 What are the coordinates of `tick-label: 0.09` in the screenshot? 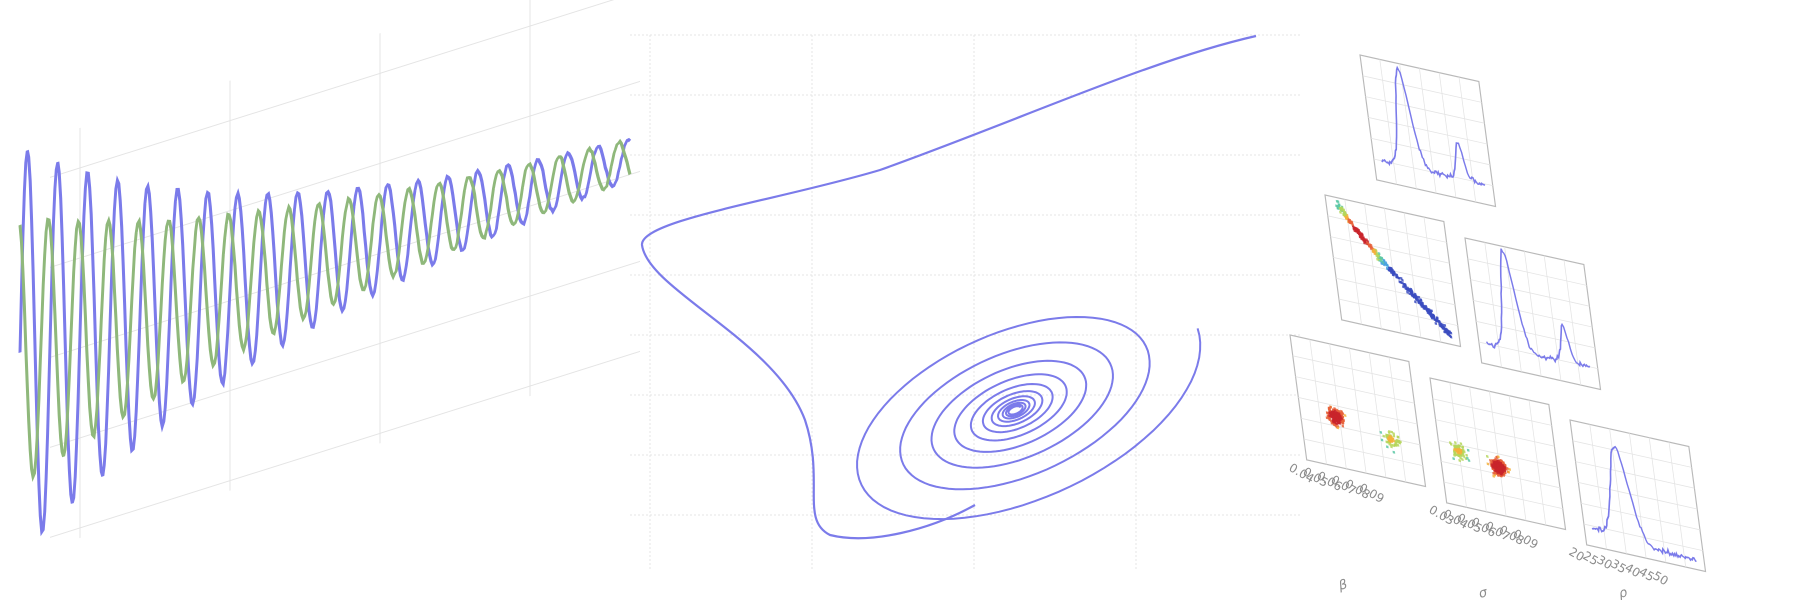 It's located at (1526, 538).